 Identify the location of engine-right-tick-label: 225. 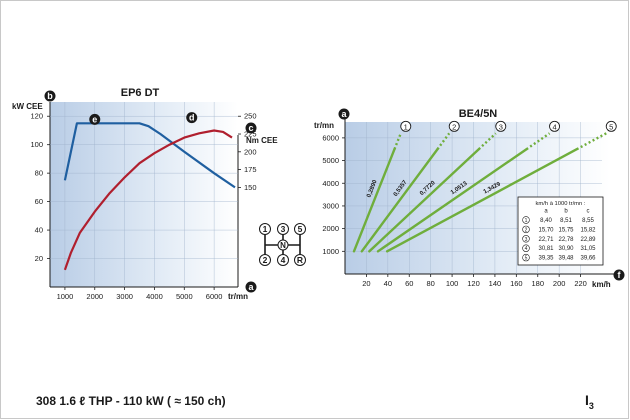
(250, 134).